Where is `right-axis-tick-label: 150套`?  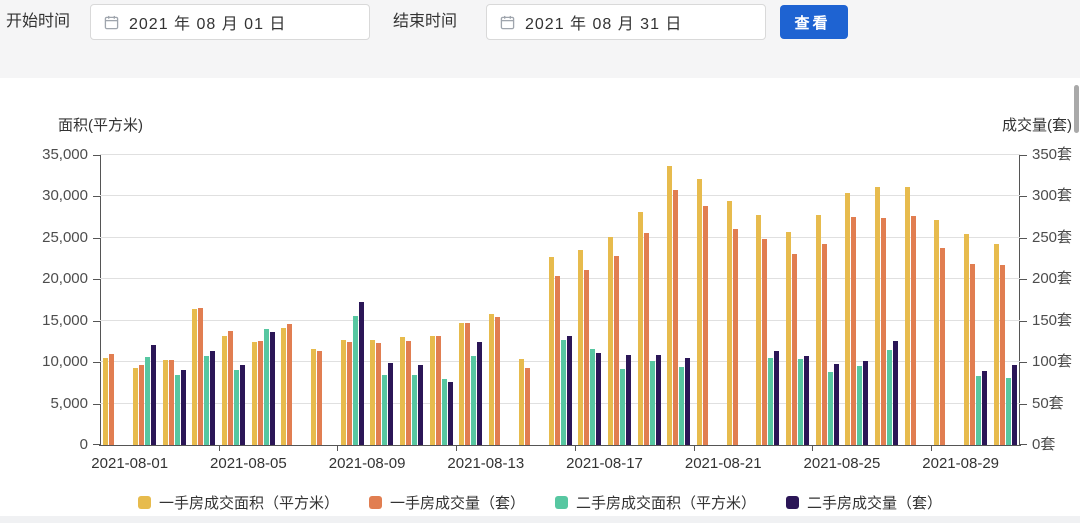 right-axis-tick-label: 150套 is located at coordinates (1052, 320).